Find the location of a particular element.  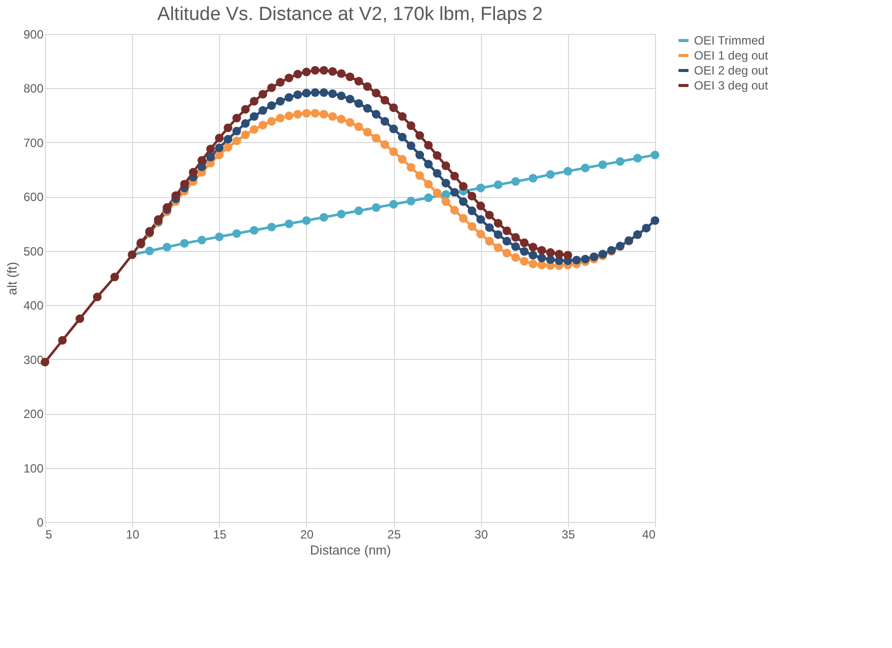

y-tick-label: 100 is located at coordinates (33, 468).